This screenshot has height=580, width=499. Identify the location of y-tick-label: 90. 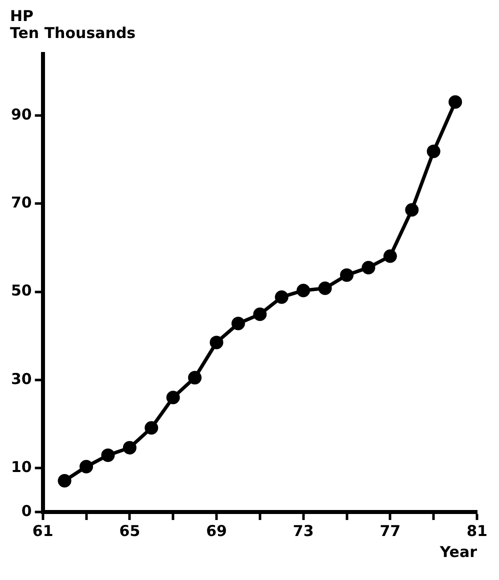
(21, 115).